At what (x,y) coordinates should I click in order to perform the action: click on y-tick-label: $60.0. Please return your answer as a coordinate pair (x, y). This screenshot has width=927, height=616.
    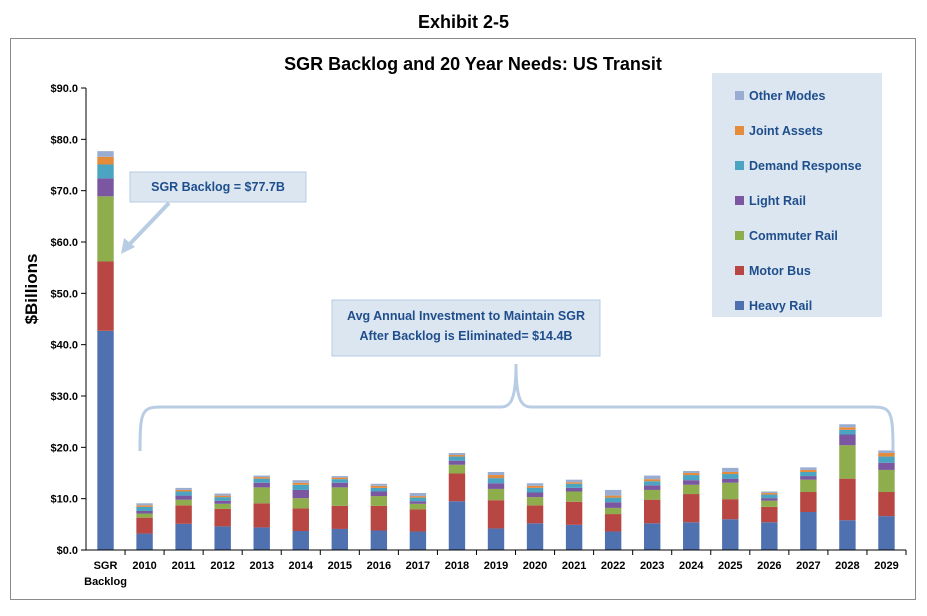
    Looking at the image, I should click on (64, 243).